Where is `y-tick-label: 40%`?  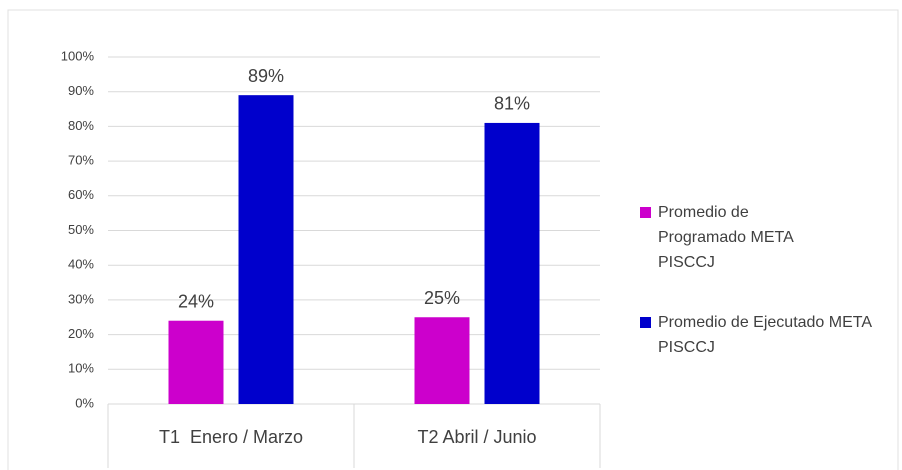 y-tick-label: 40% is located at coordinates (81, 264).